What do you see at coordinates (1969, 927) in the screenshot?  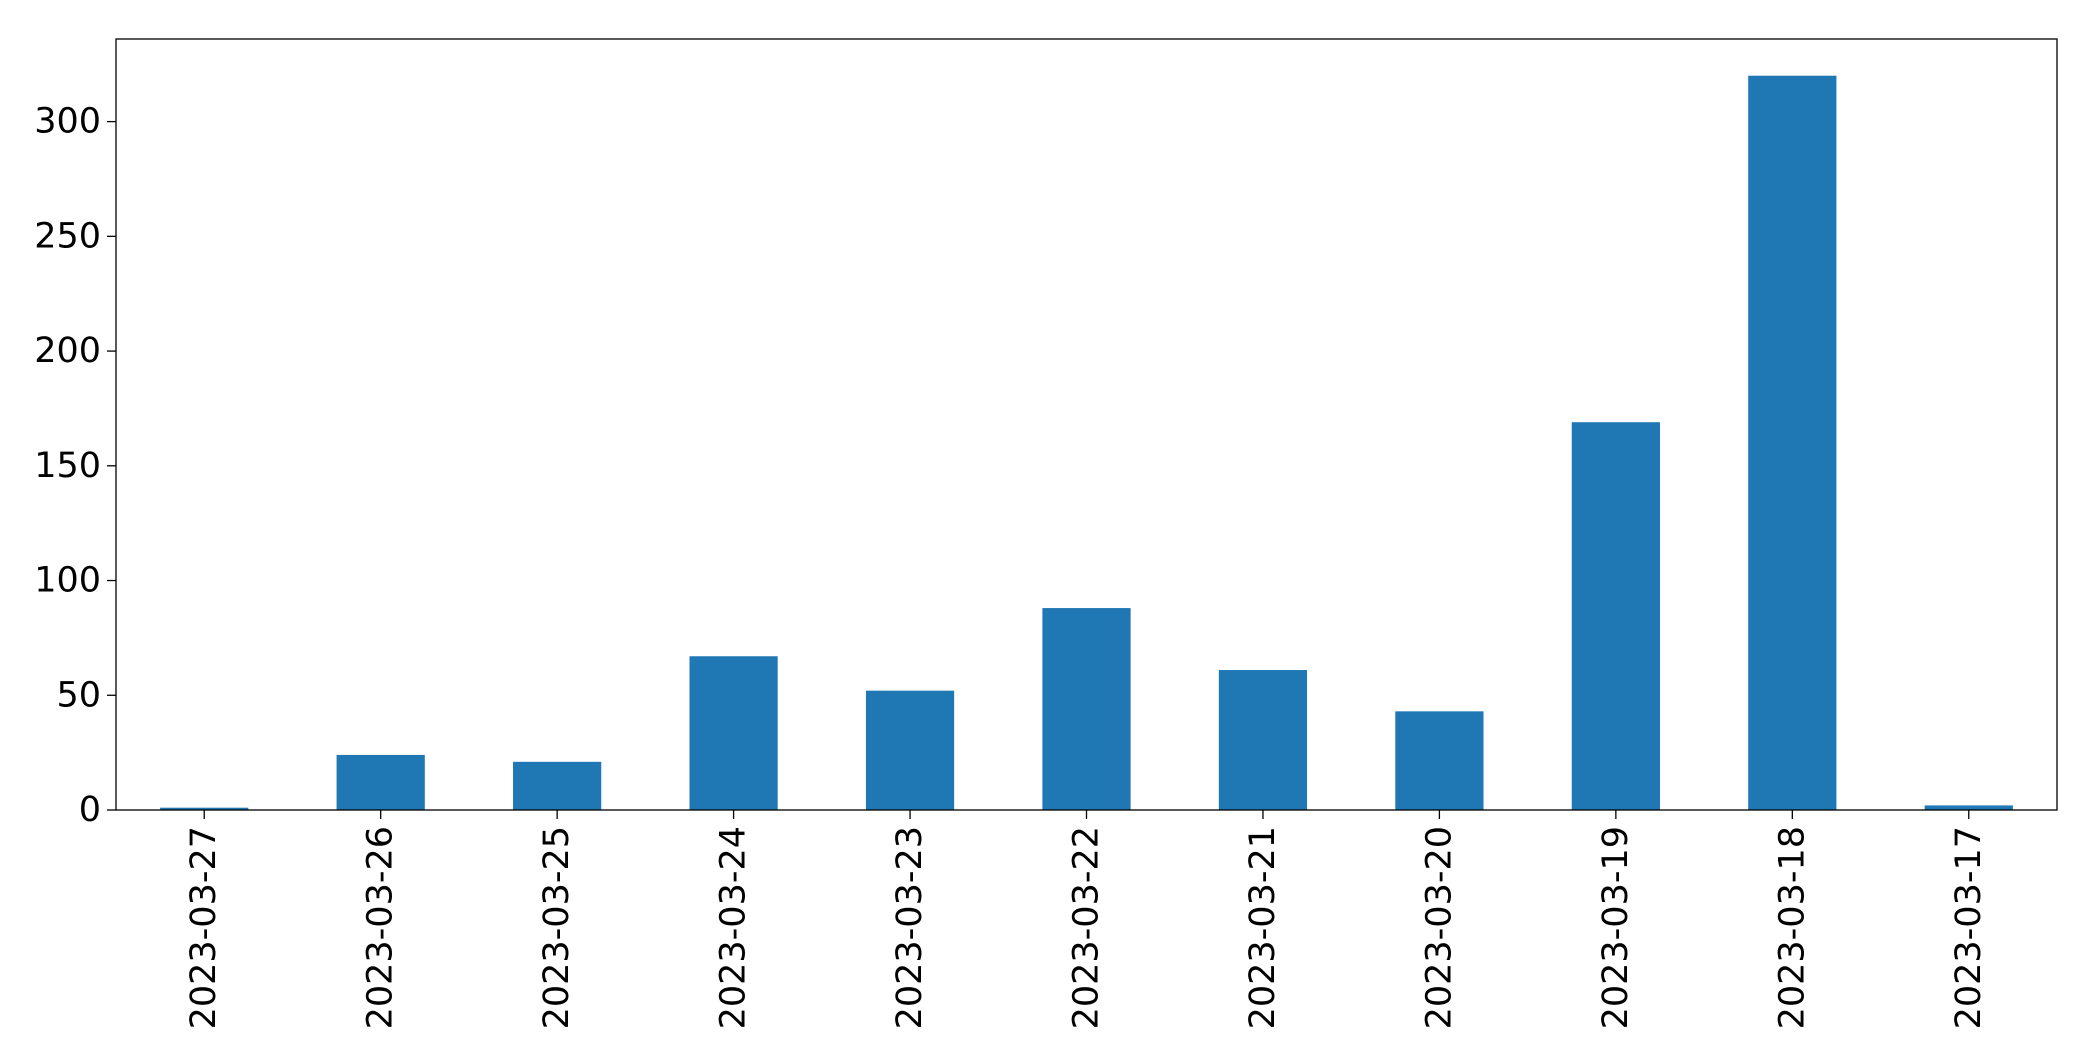 I see `x-tick-label: 2023-03-17` at bounding box center [1969, 927].